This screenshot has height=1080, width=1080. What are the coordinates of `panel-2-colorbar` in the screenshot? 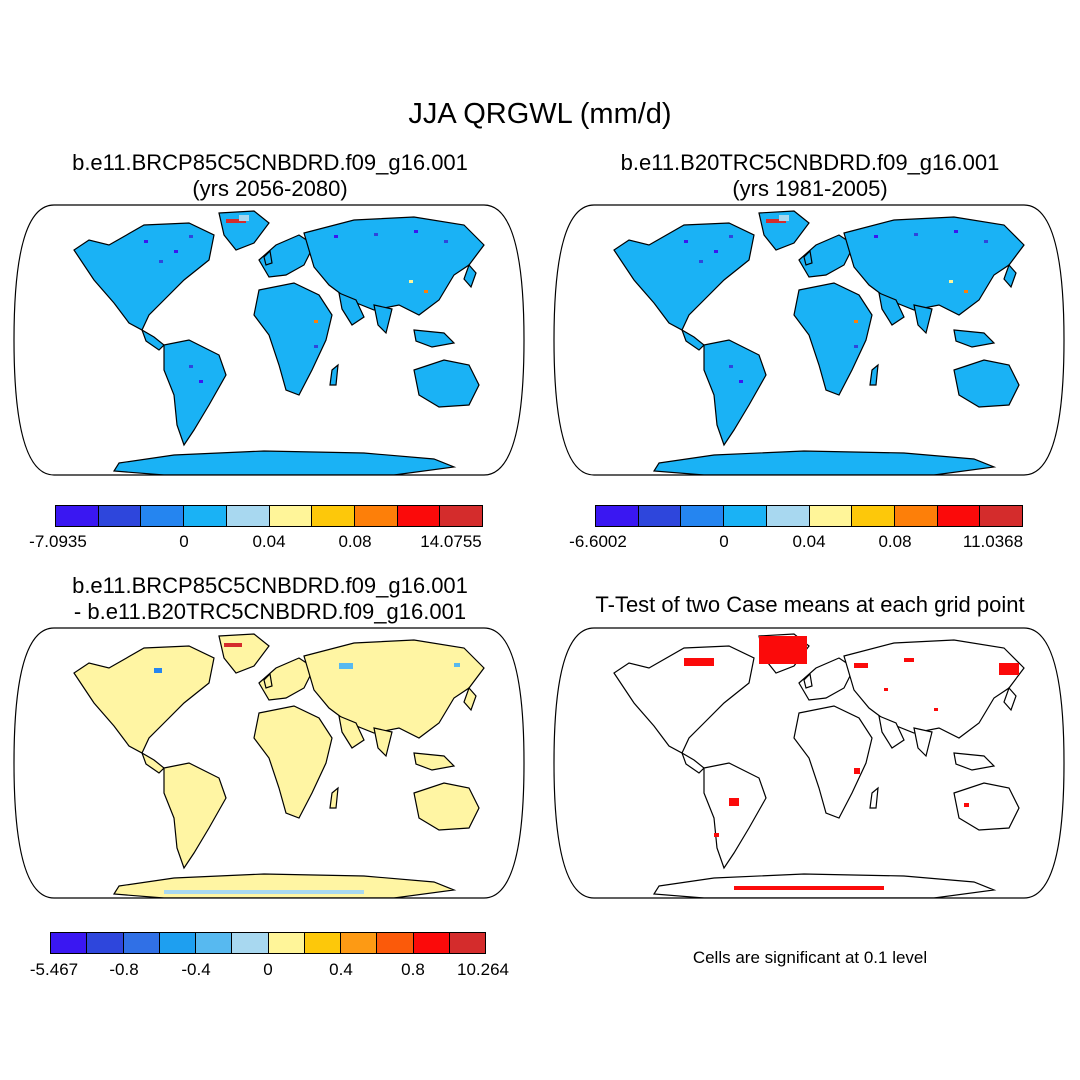 It's located at (809, 516).